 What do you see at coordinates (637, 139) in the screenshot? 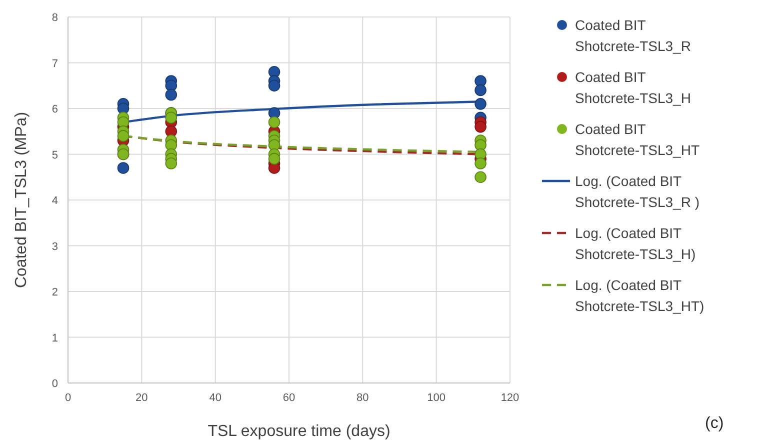
I see `legend-label: Coated BIT Shotcrete-TSL3_HT` at bounding box center [637, 139].